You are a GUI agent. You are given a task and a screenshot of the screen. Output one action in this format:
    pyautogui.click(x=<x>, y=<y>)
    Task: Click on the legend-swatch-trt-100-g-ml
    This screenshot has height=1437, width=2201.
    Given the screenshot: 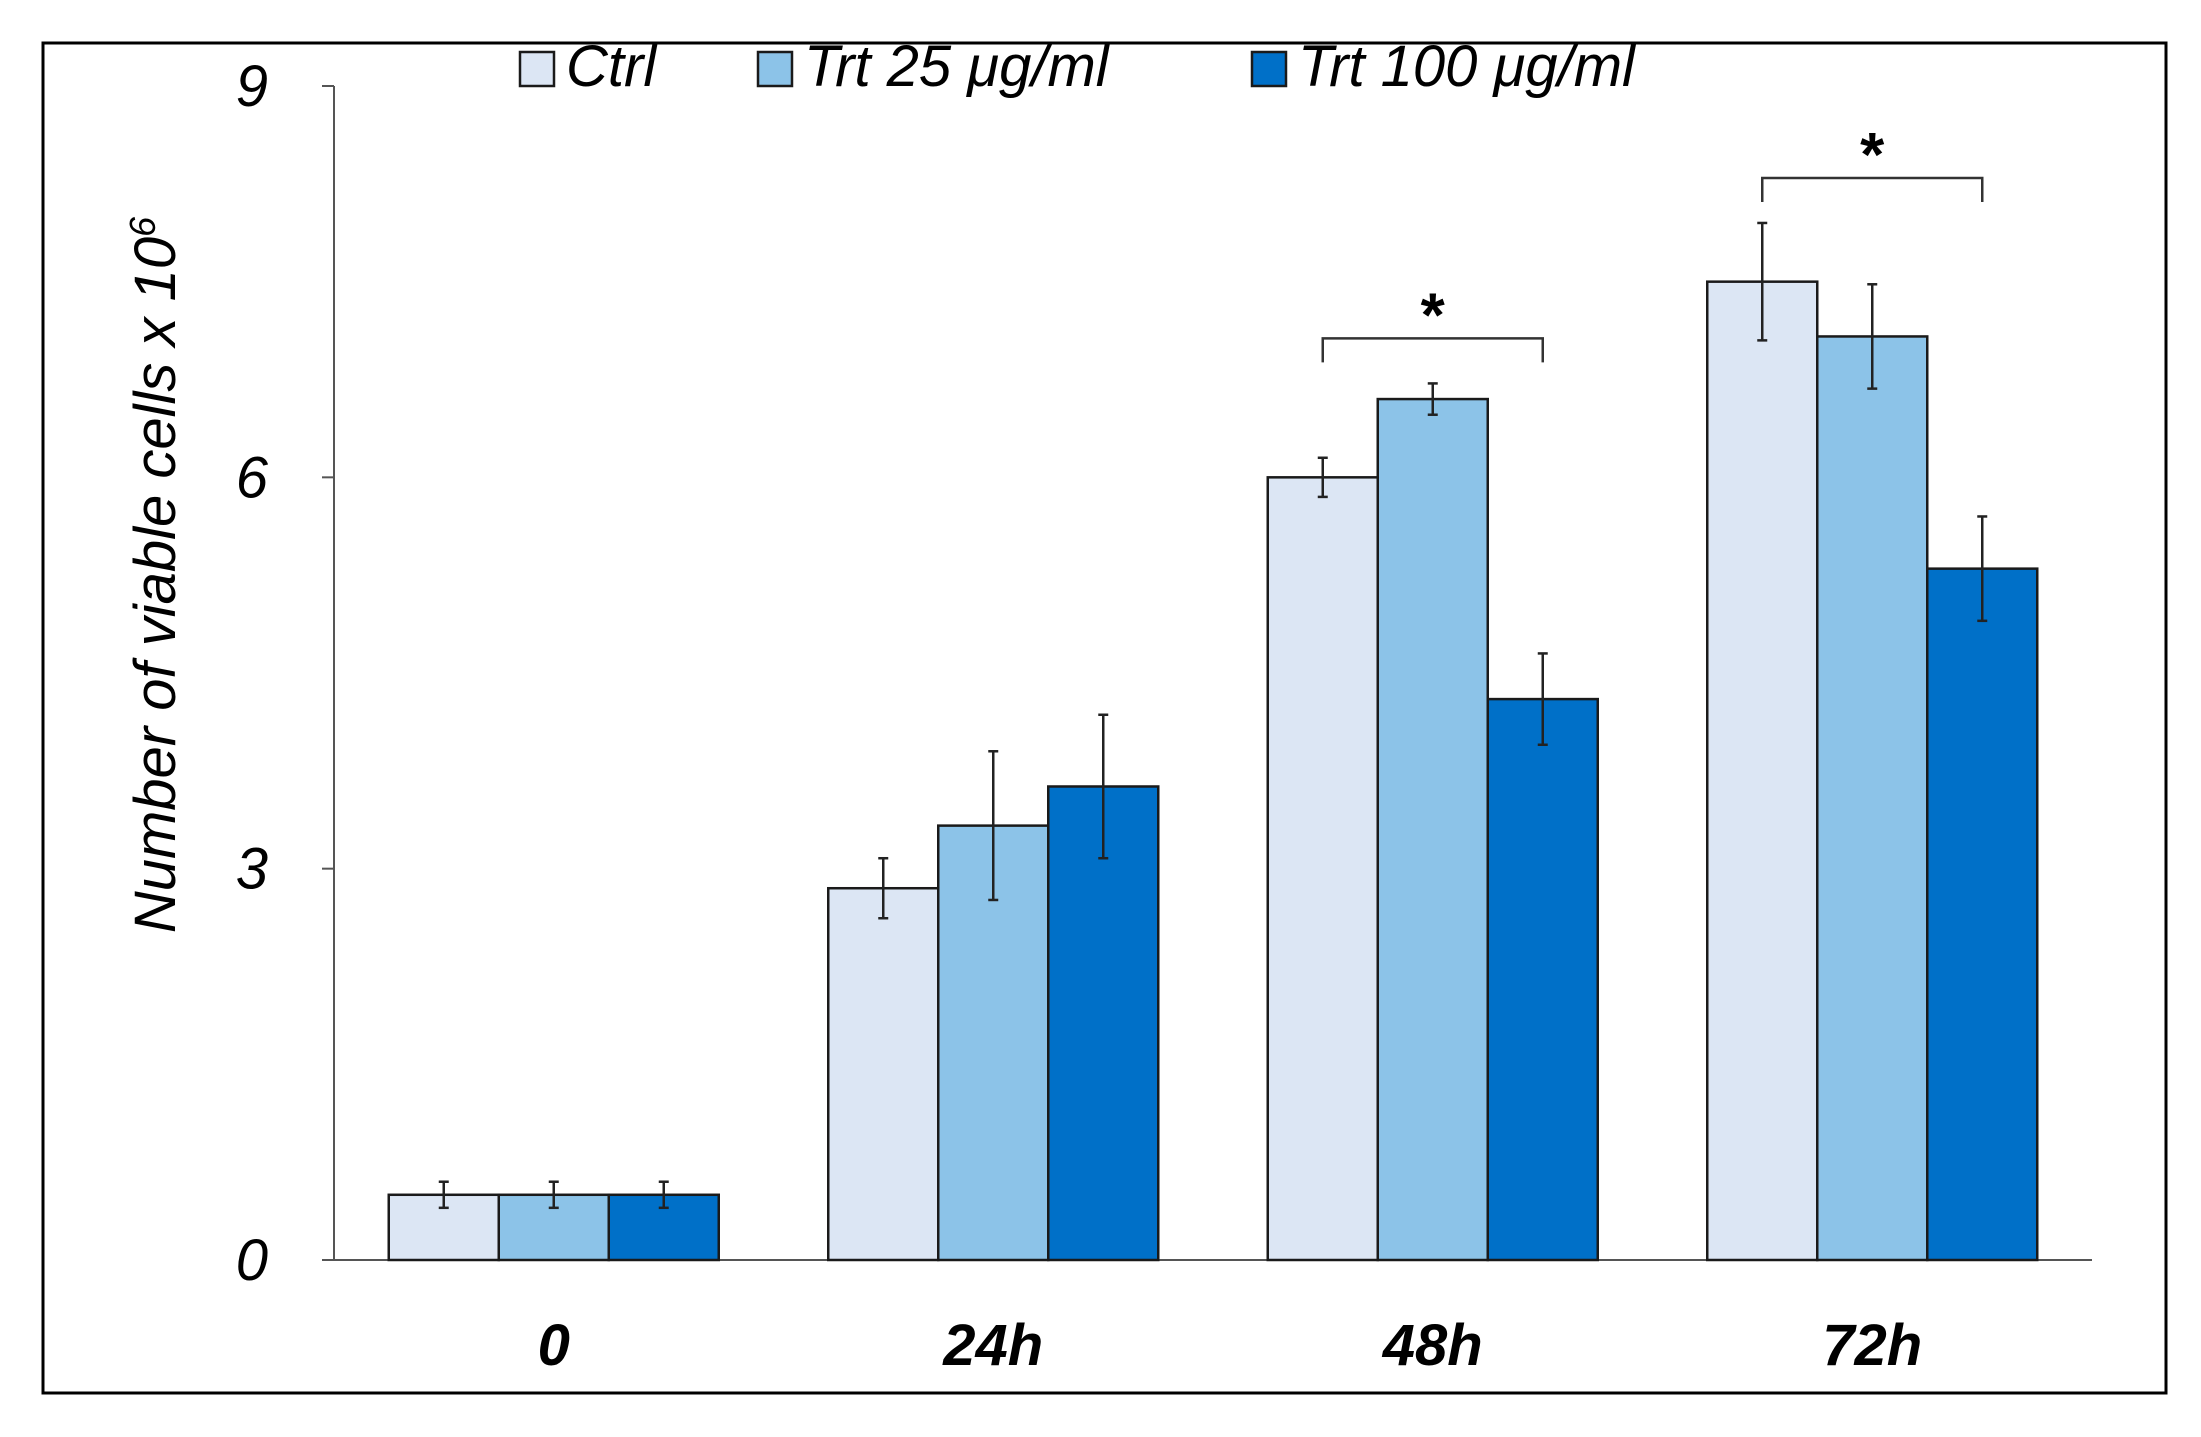 What is the action you would take?
    pyautogui.click(x=1269, y=69)
    